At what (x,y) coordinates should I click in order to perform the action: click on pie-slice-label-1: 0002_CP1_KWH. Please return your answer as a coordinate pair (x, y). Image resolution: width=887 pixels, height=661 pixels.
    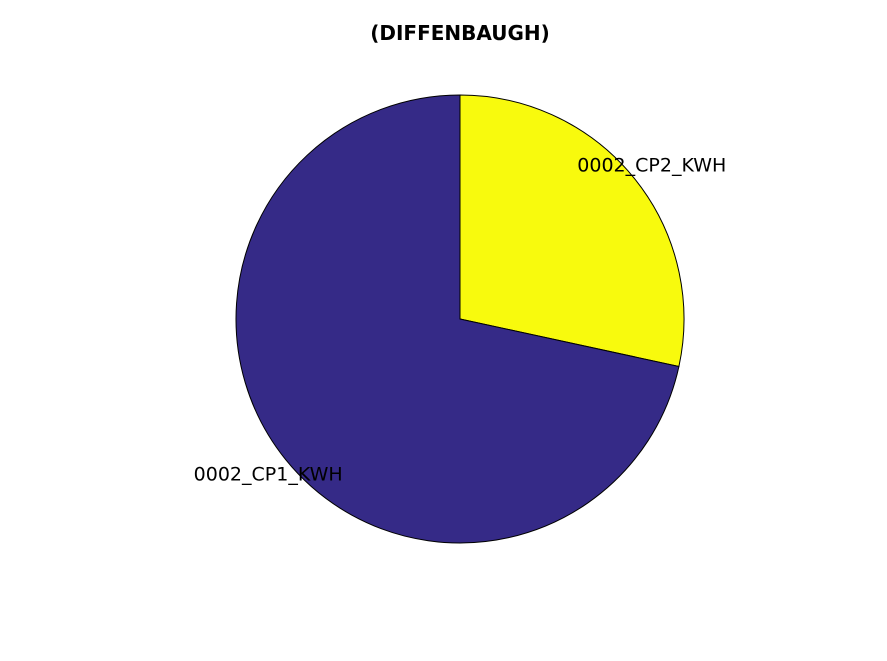
    Looking at the image, I should click on (268, 475).